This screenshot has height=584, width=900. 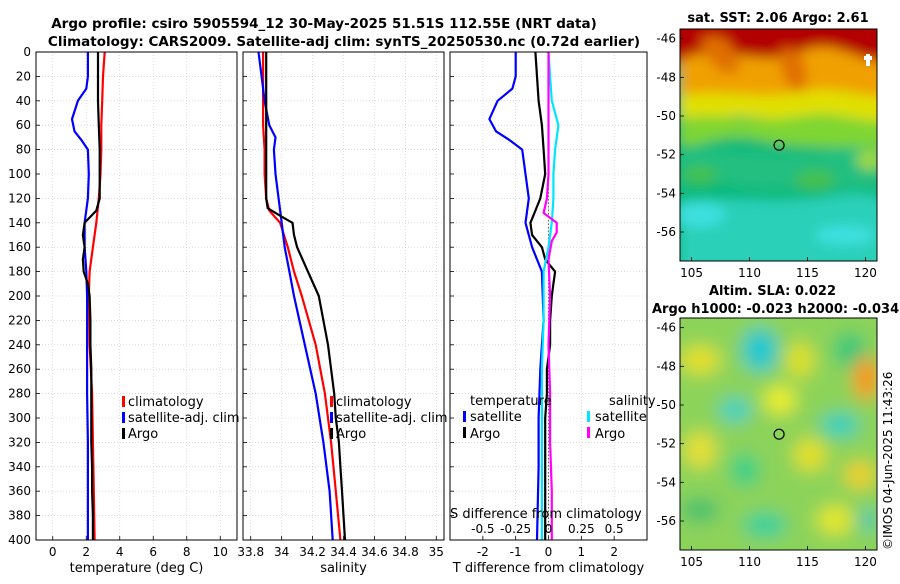 I want to click on y-tick-label: 0, so click(x=27, y=52).